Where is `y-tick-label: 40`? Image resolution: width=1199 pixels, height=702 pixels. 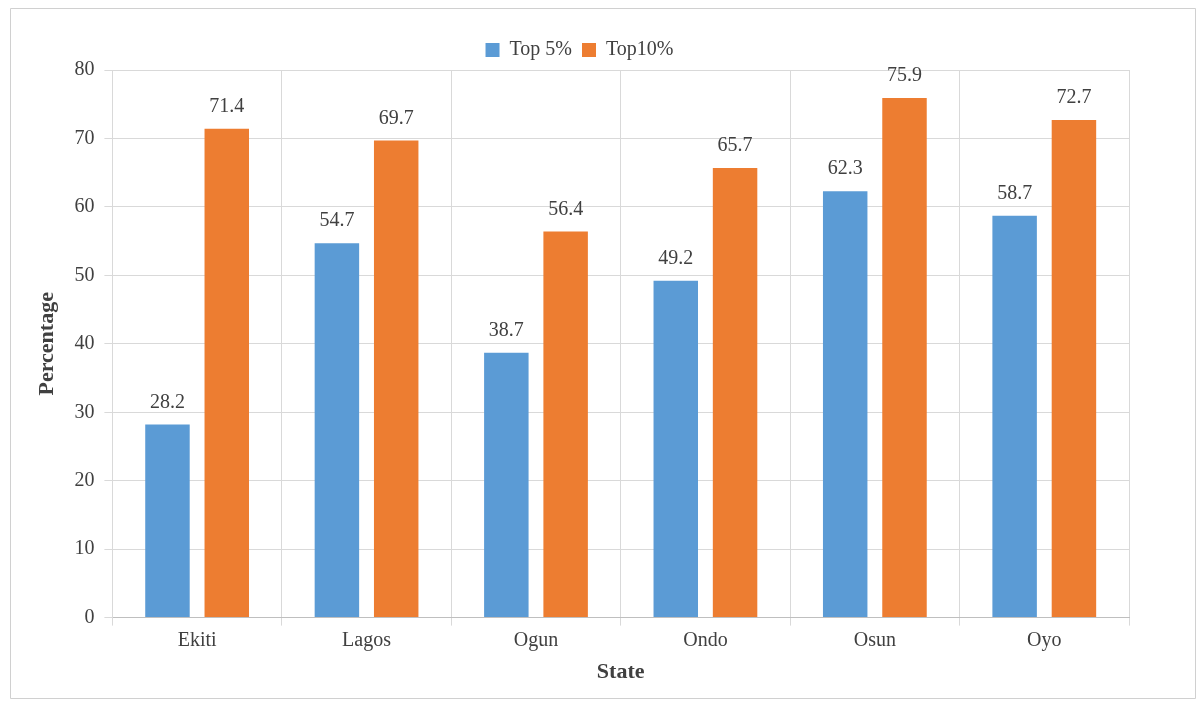
y-tick-label: 40 is located at coordinates (84, 342).